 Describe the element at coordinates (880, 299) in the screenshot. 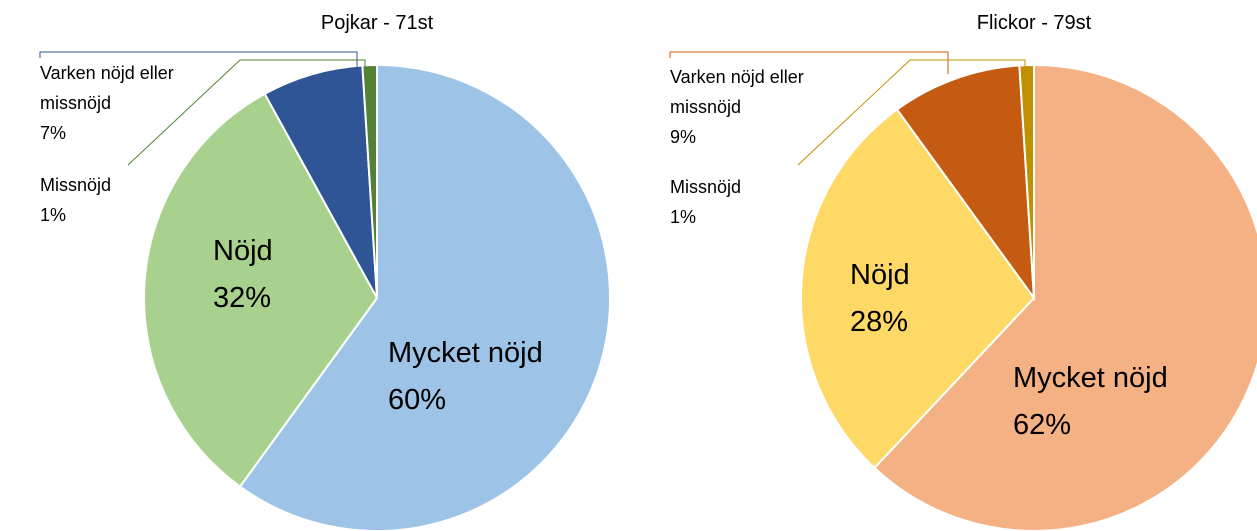

I see `slice-label: Nöjd 28%` at that location.